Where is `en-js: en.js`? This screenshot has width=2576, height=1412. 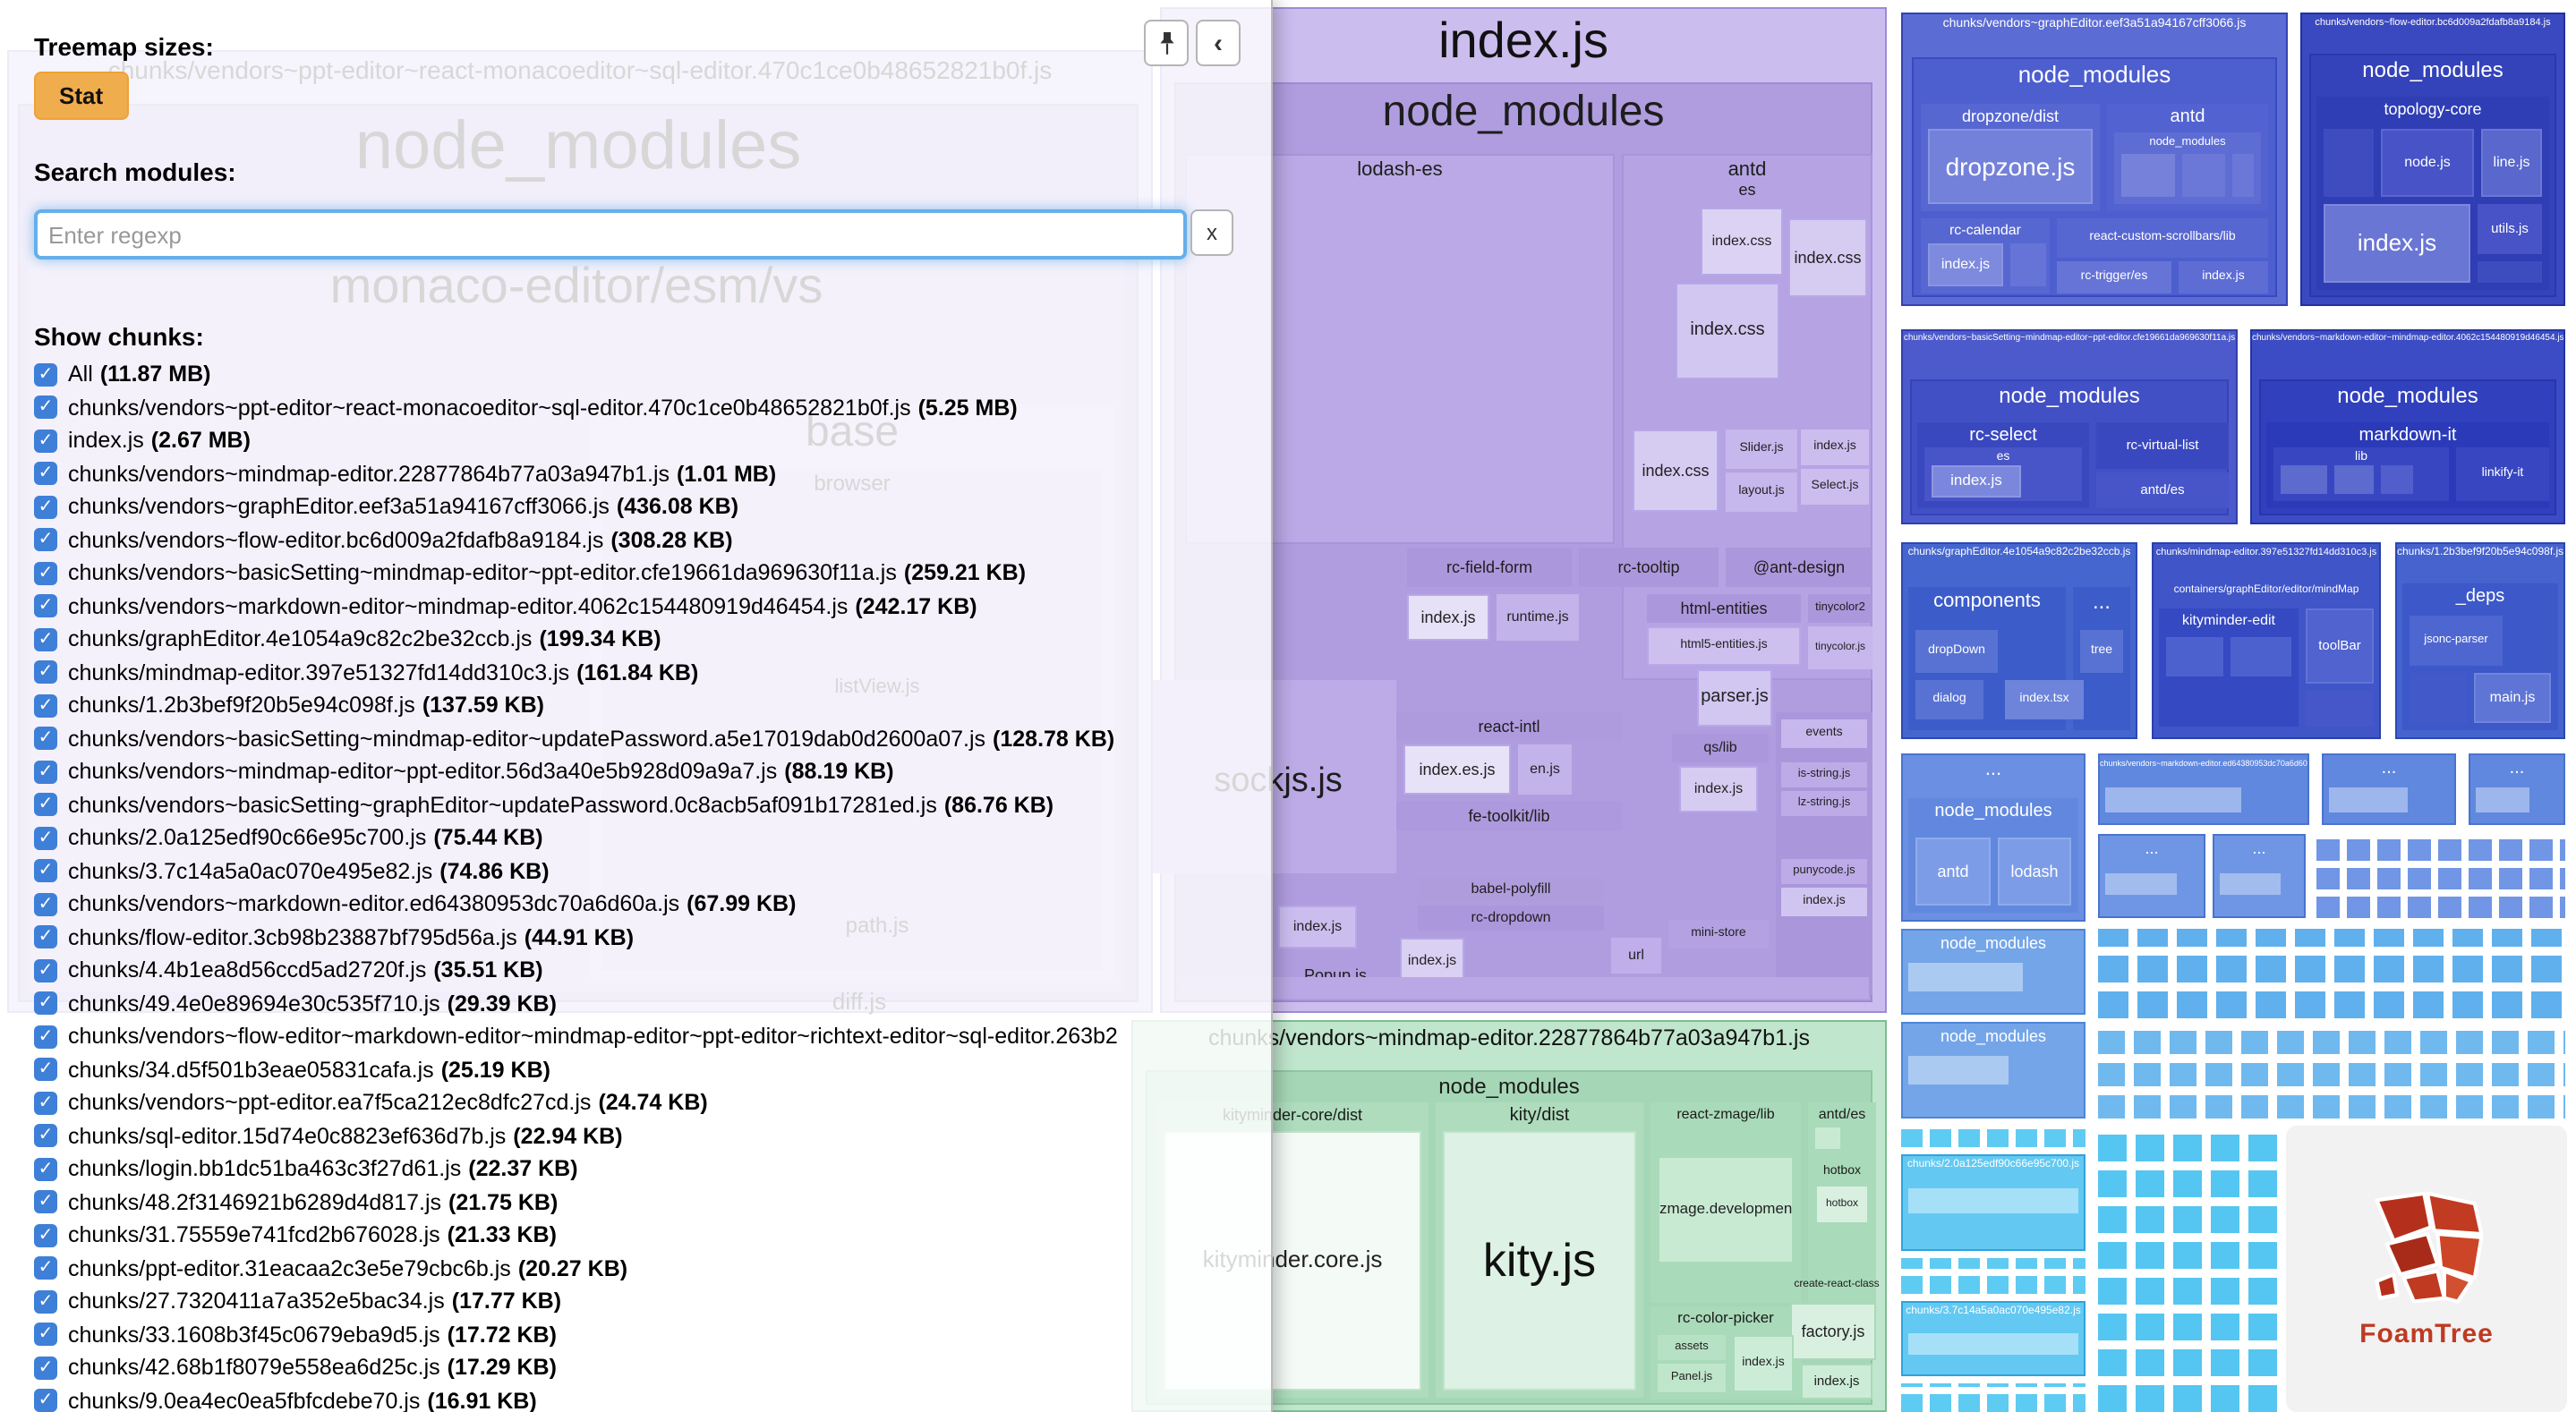 en-js: en.js is located at coordinates (1545, 769).